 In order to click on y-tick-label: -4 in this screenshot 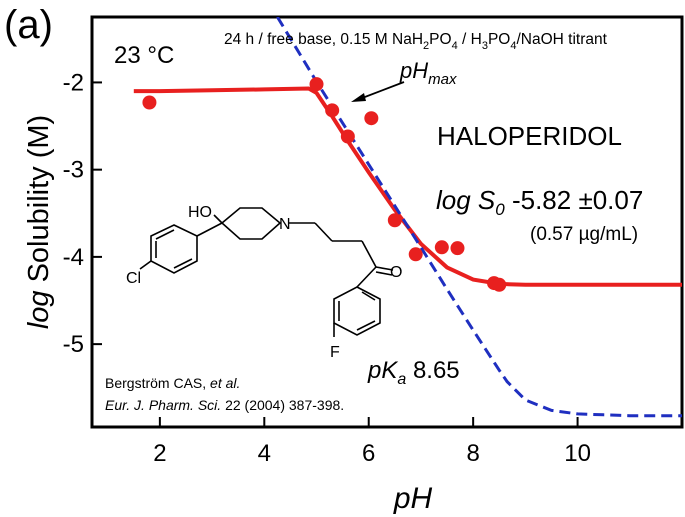, I will do `click(73, 257)`.